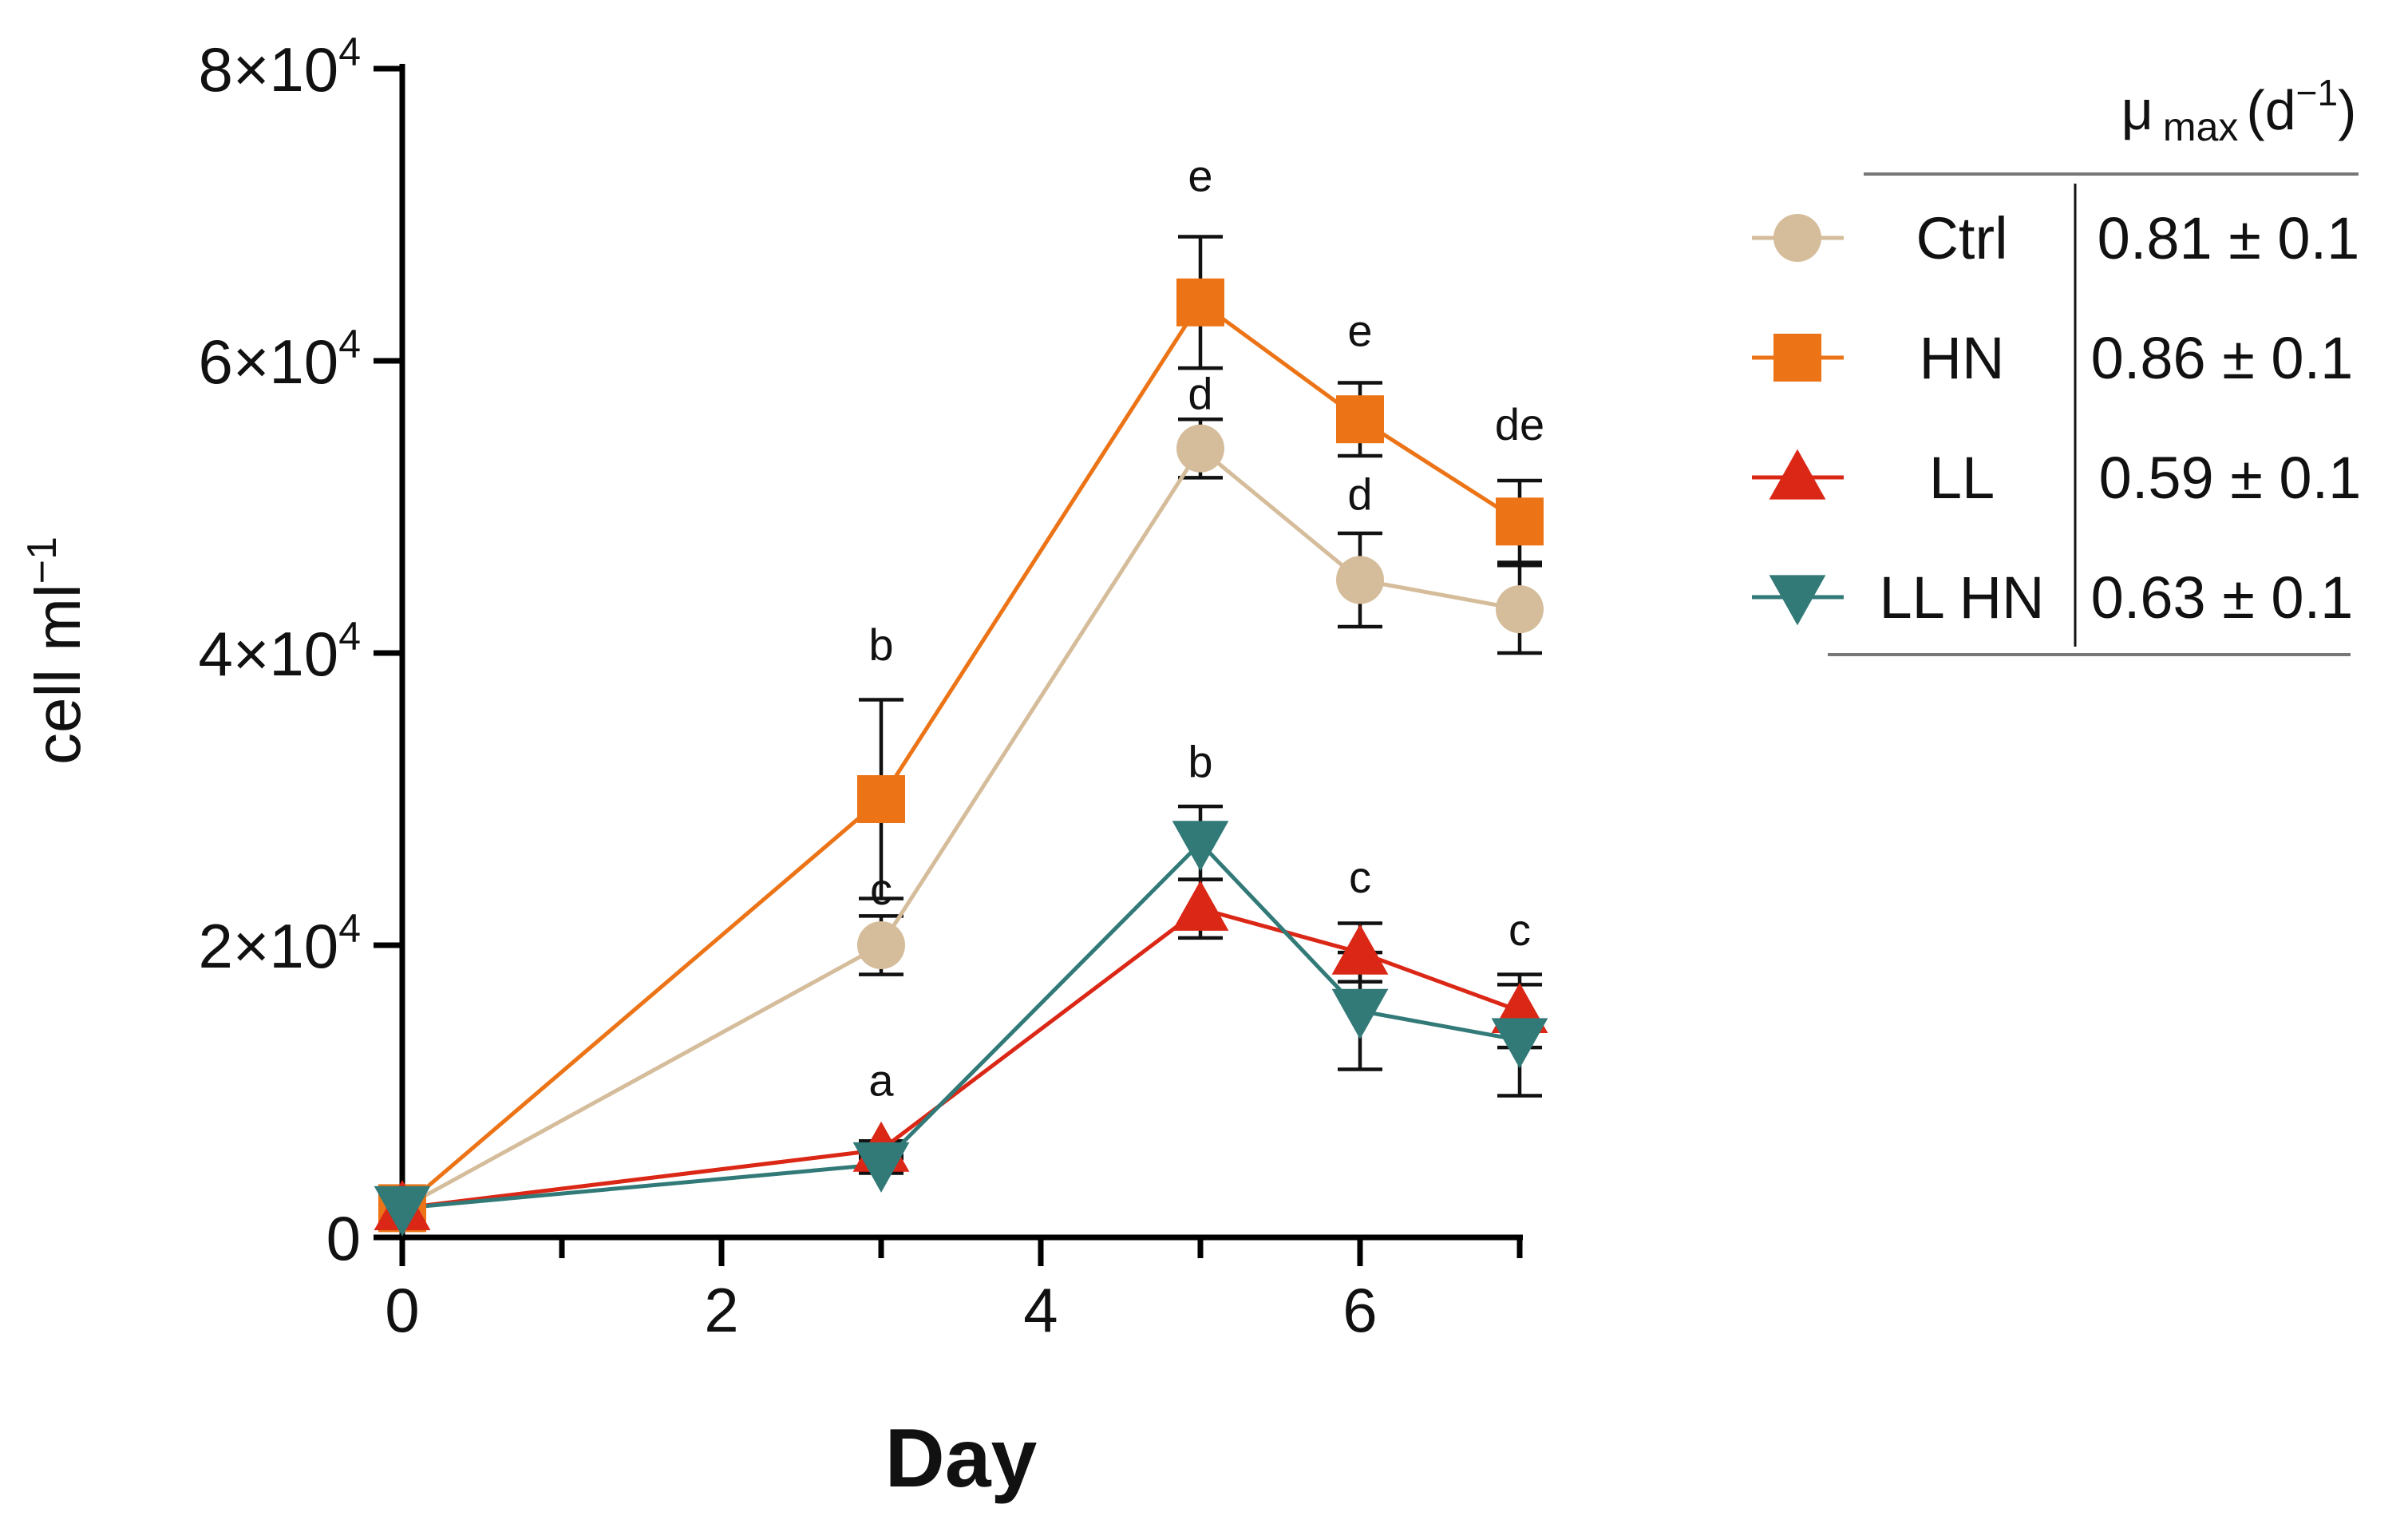 The width and height of the screenshot is (2408, 1520). Describe the element at coordinates (2230, 478) in the screenshot. I see `legend-mu-value: 0.59 ± 0.1` at that location.